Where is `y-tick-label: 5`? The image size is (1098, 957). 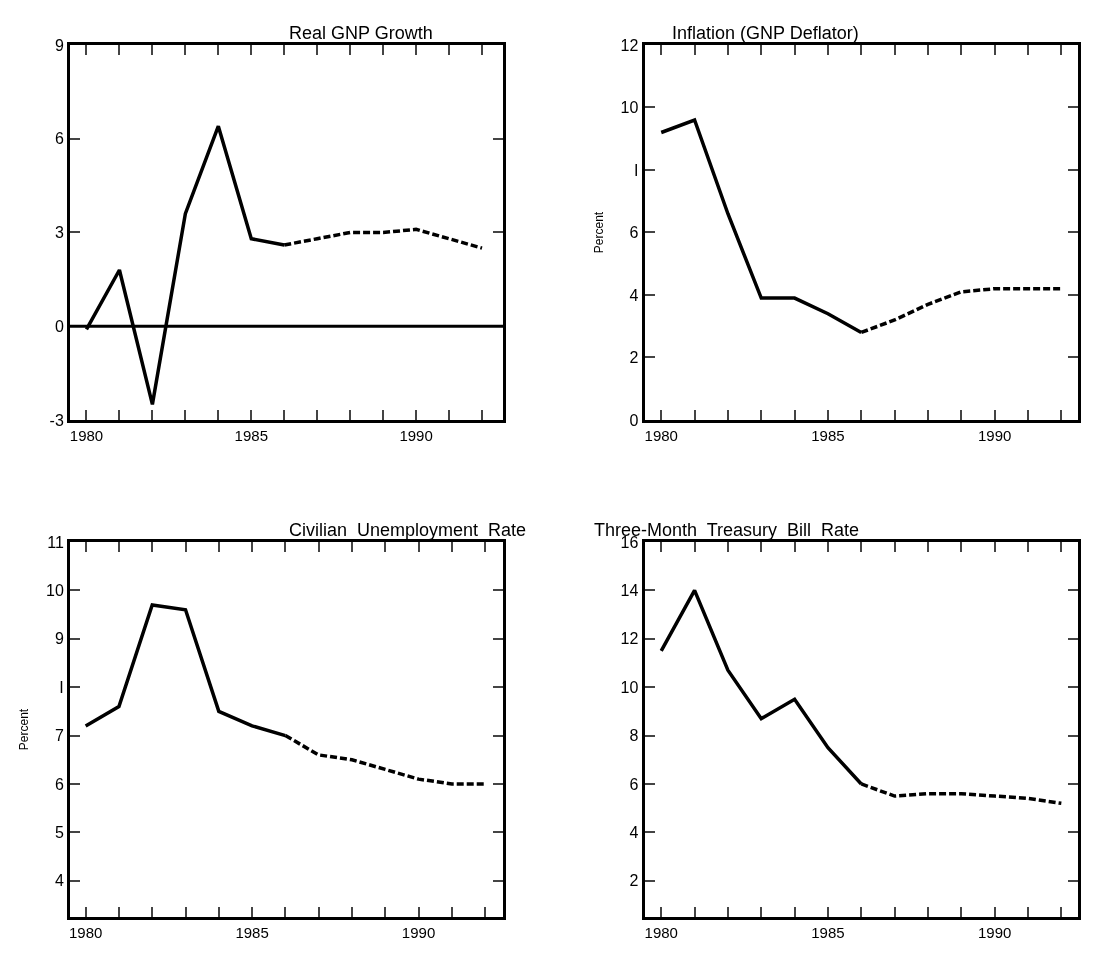 y-tick-label: 5 is located at coordinates (59, 832).